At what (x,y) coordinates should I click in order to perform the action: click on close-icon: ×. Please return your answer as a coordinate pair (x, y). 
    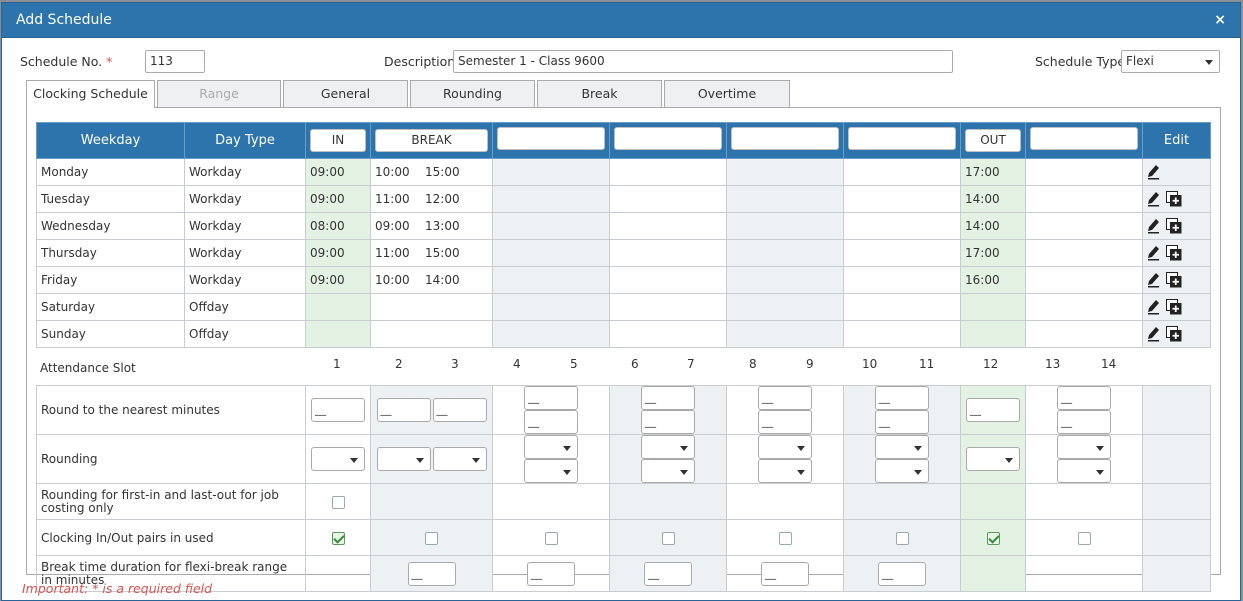
    Looking at the image, I should click on (1220, 20).